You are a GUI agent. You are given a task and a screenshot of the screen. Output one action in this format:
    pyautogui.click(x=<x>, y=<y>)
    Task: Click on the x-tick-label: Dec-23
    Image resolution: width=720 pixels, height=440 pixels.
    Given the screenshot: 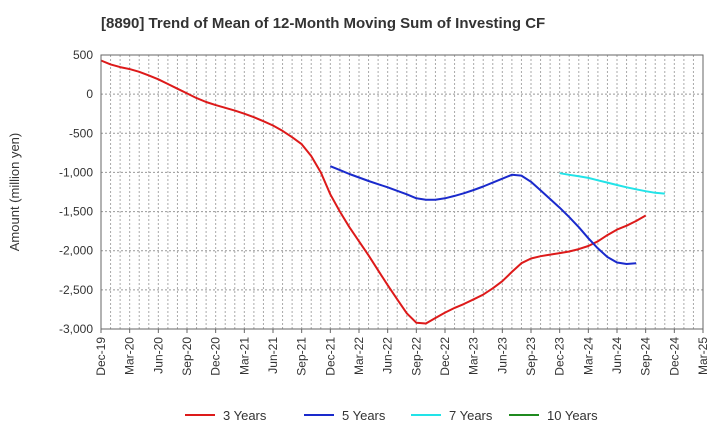 What is the action you would take?
    pyautogui.click(x=560, y=356)
    